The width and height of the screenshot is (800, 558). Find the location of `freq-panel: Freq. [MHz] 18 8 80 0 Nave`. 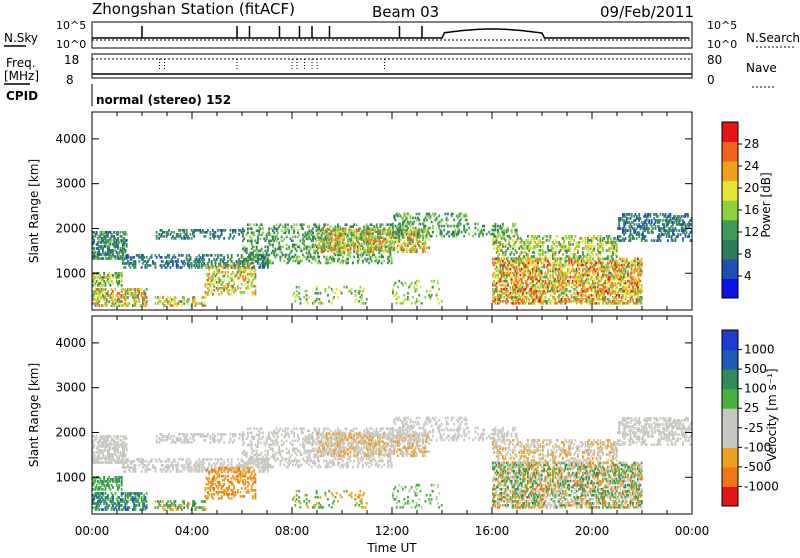

freq-panel: Freq. [MHz] 18 8 80 0 Nave is located at coordinates (390, 70).